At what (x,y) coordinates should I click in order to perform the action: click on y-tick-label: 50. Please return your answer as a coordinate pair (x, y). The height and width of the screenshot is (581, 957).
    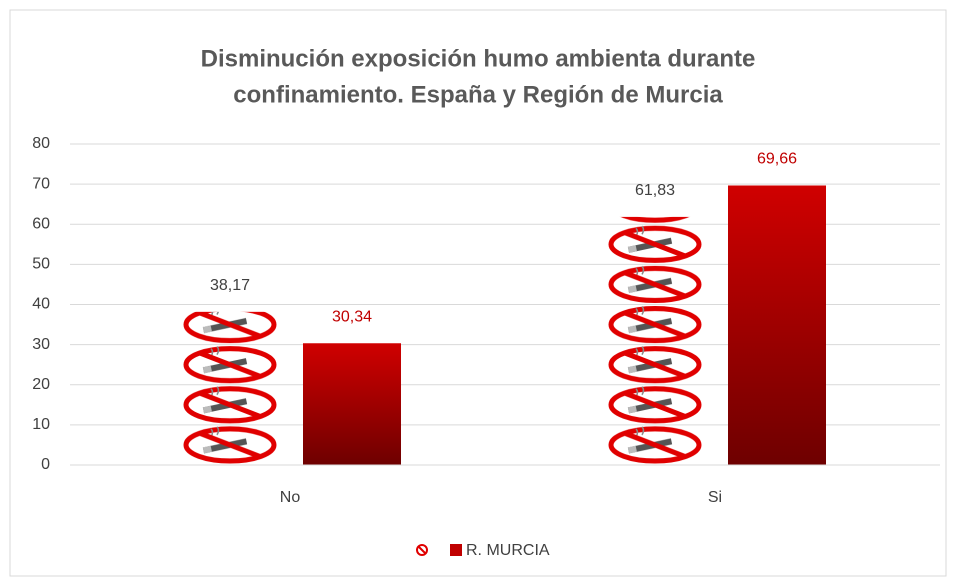
    Looking at the image, I should click on (41, 264).